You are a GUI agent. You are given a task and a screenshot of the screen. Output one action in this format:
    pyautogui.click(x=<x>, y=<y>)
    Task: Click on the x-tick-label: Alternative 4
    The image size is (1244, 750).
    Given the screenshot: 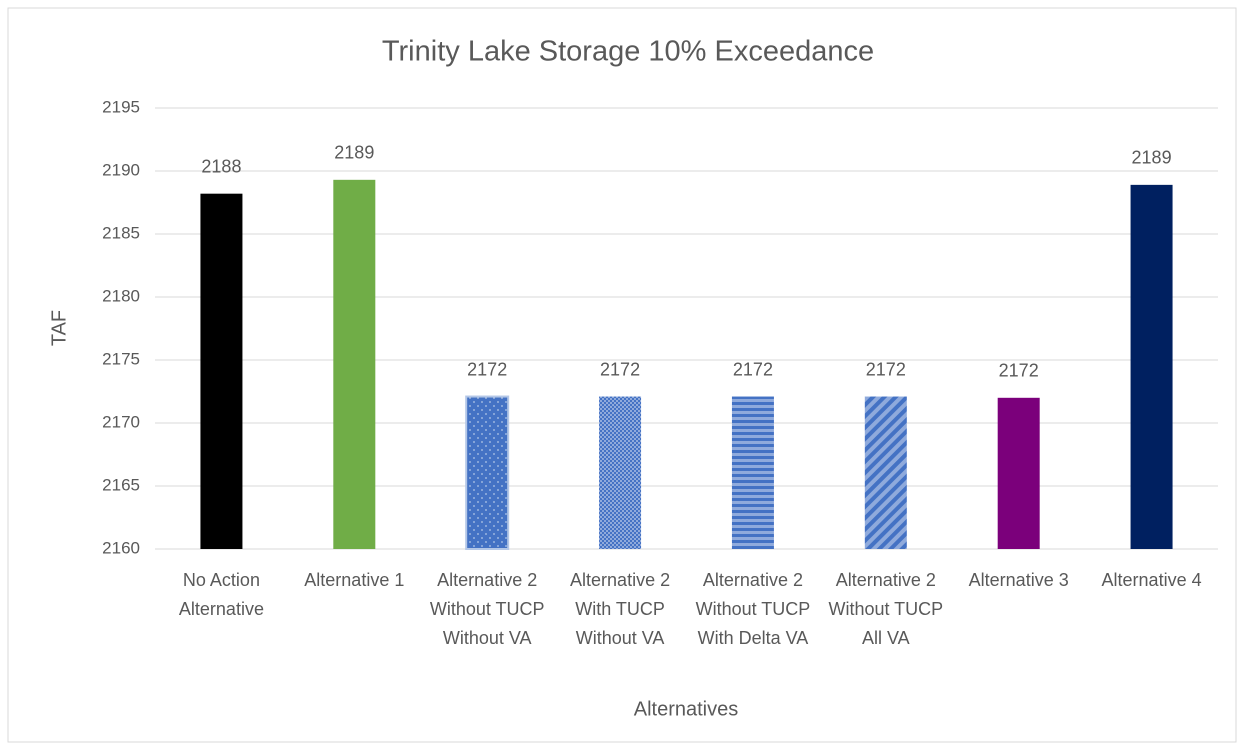 What is the action you would take?
    pyautogui.click(x=1152, y=580)
    